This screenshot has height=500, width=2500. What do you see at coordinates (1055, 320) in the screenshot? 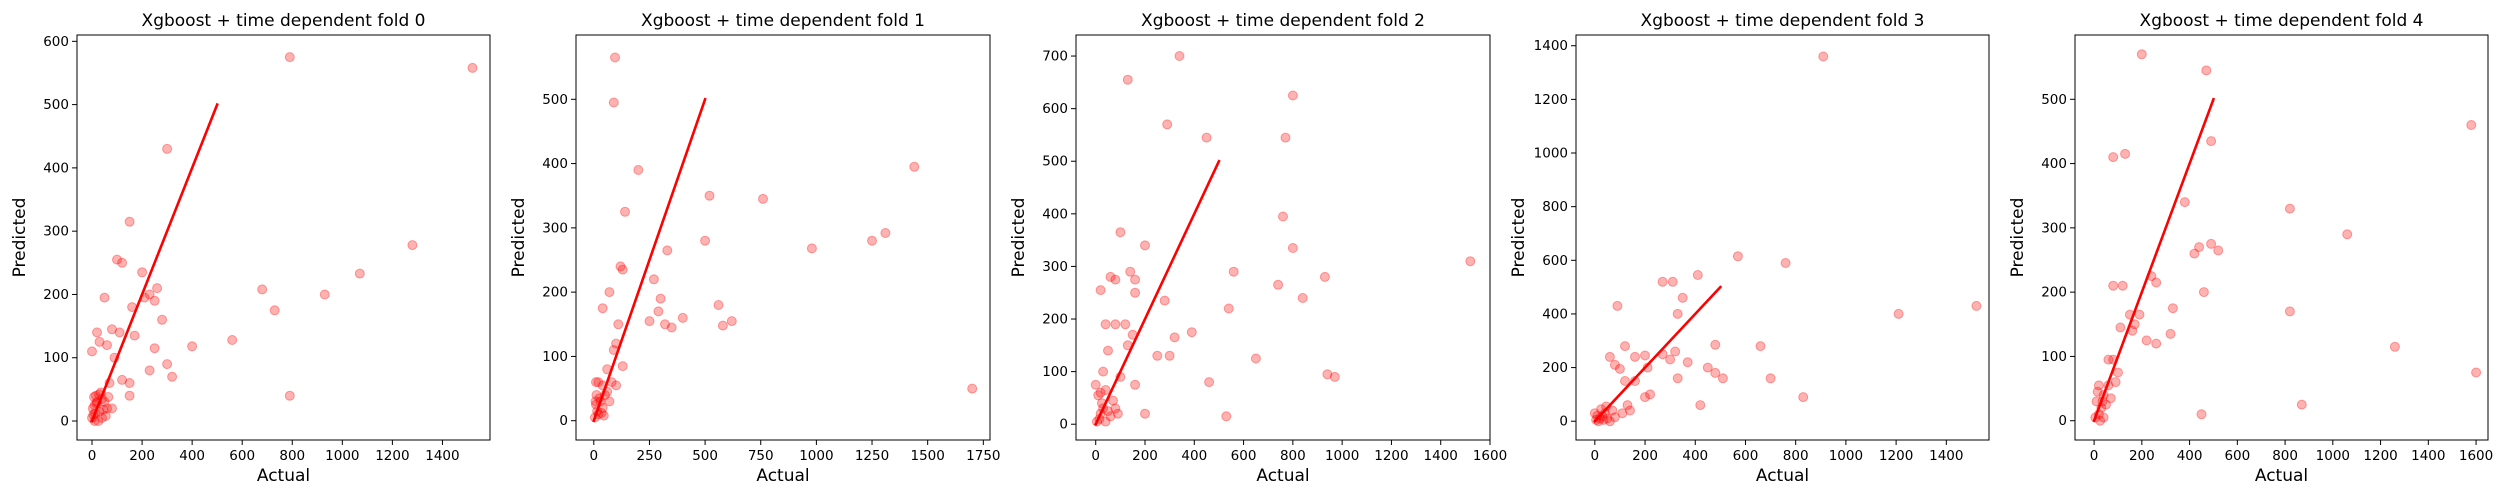
I see `y-tick-label: 200` at bounding box center [1055, 320].